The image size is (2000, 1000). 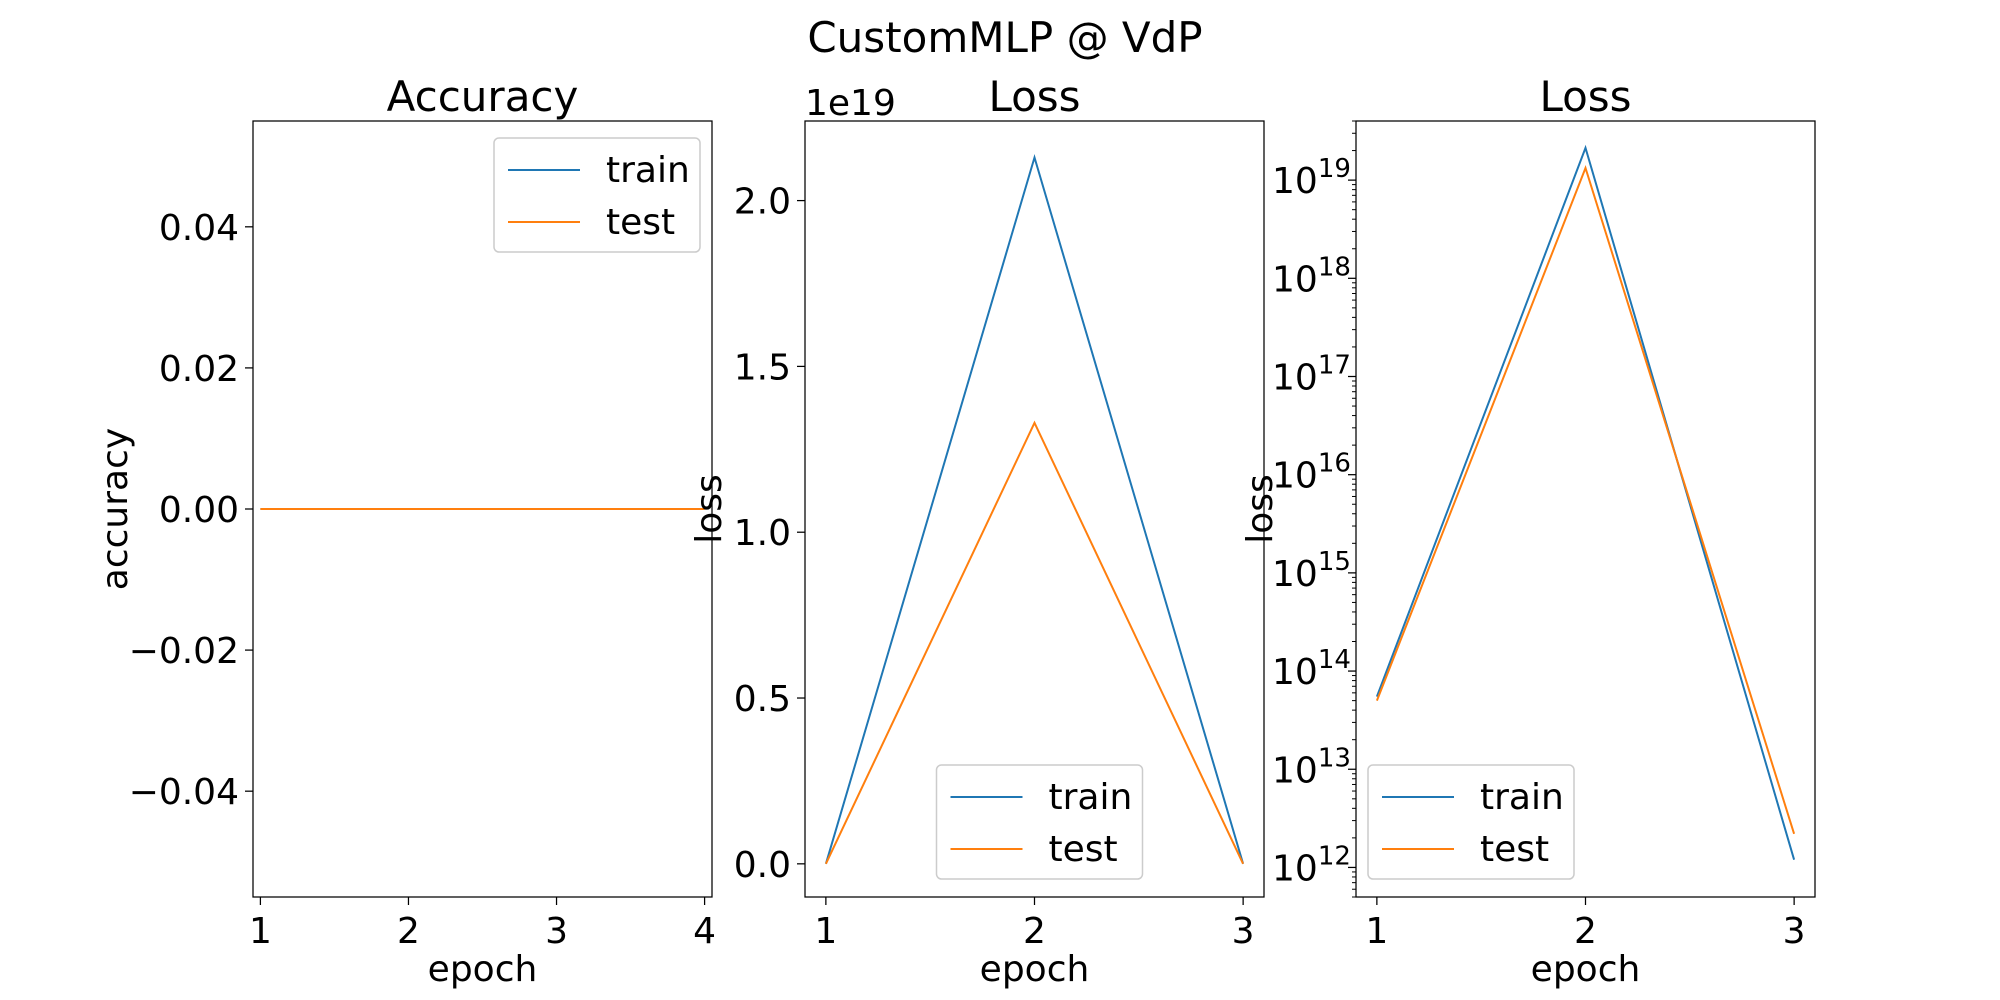 What do you see at coordinates (184, 651) in the screenshot?
I see `y-tick-label: −0.02` at bounding box center [184, 651].